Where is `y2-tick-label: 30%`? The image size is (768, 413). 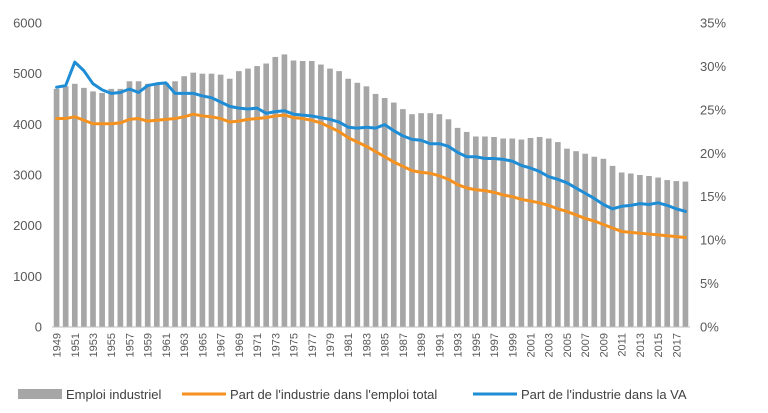
y2-tick-label: 30% is located at coordinates (713, 66).